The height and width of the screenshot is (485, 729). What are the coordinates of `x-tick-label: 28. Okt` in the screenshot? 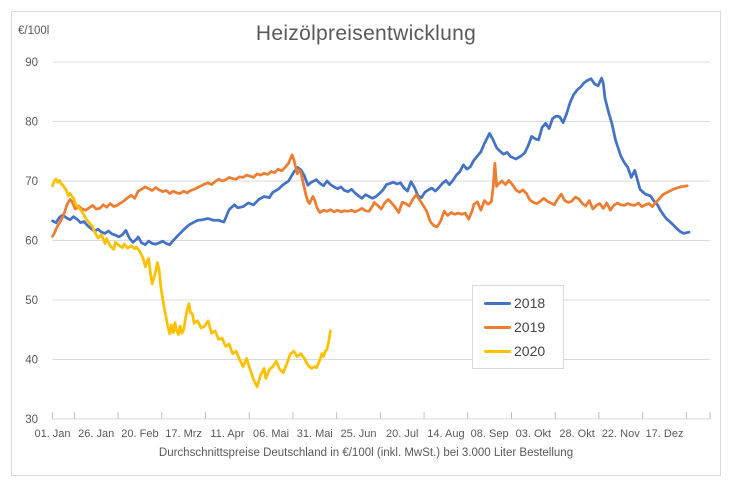 It's located at (576, 434).